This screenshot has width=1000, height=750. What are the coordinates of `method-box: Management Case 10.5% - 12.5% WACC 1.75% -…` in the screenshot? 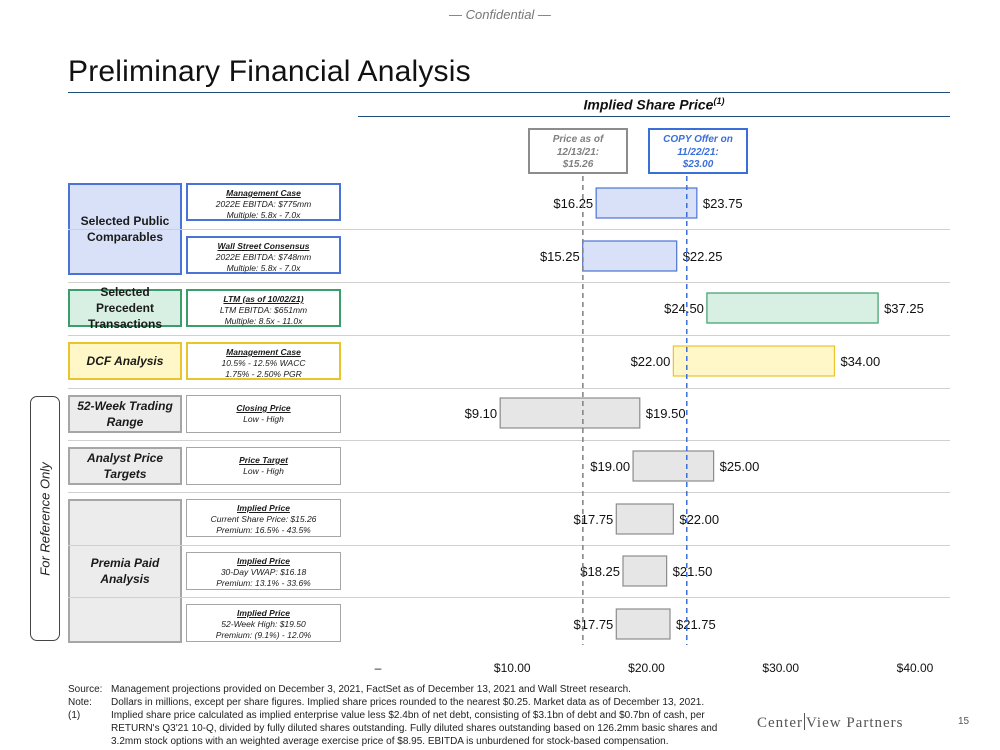 It's located at (263, 361).